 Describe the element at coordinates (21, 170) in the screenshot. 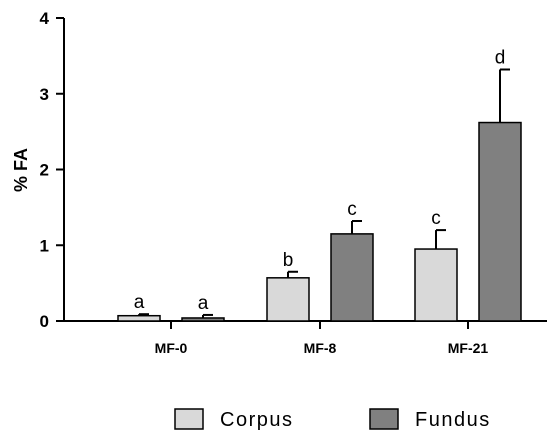

I see `y-axis-title: % FA` at that location.